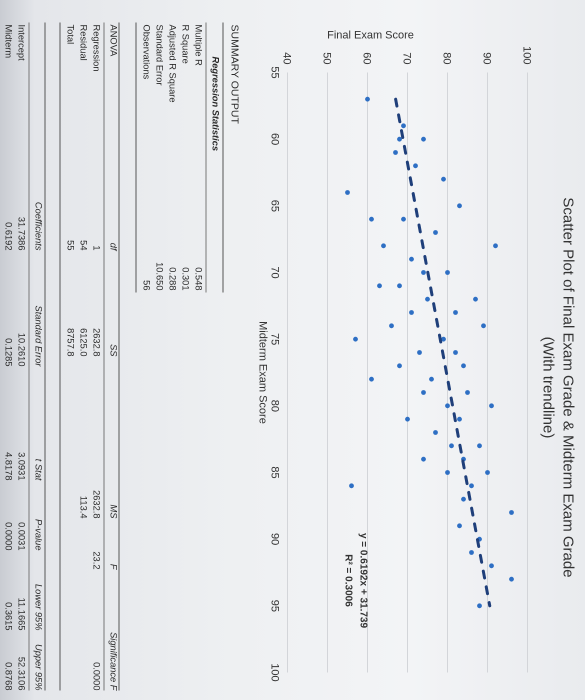 The width and height of the screenshot is (585, 700). Describe the element at coordinates (83, 42) in the screenshot. I see `anova-row-label: Residual` at that location.